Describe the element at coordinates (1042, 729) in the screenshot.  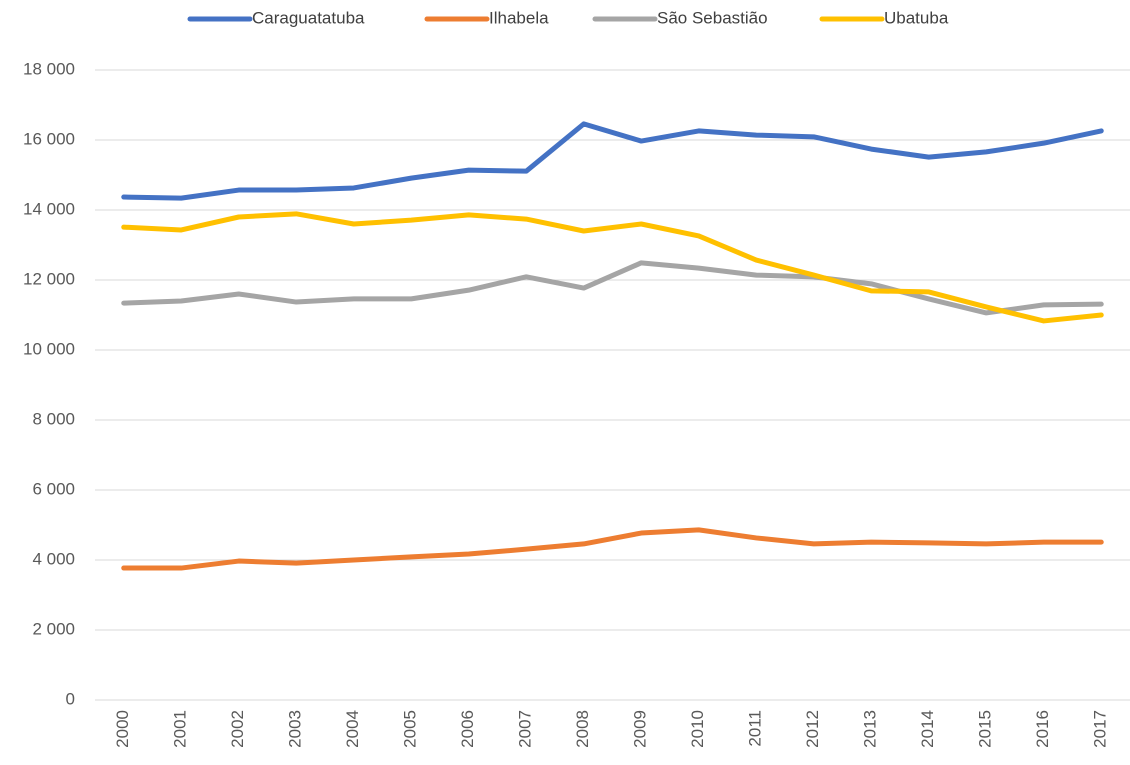
I see `x-tick-label: 2016` at that location.